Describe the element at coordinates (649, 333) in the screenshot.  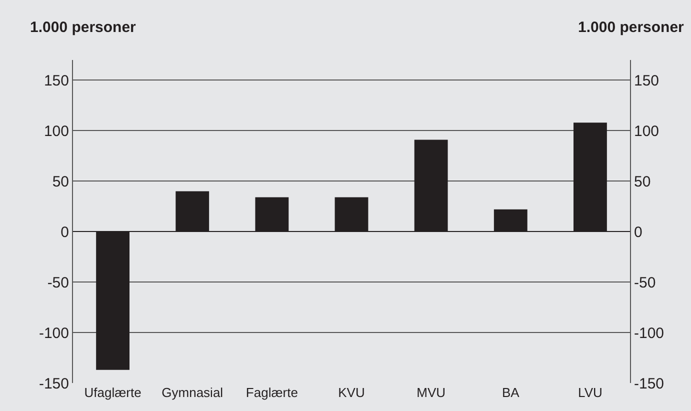
I see `y2-tick-label: -100` at that location.